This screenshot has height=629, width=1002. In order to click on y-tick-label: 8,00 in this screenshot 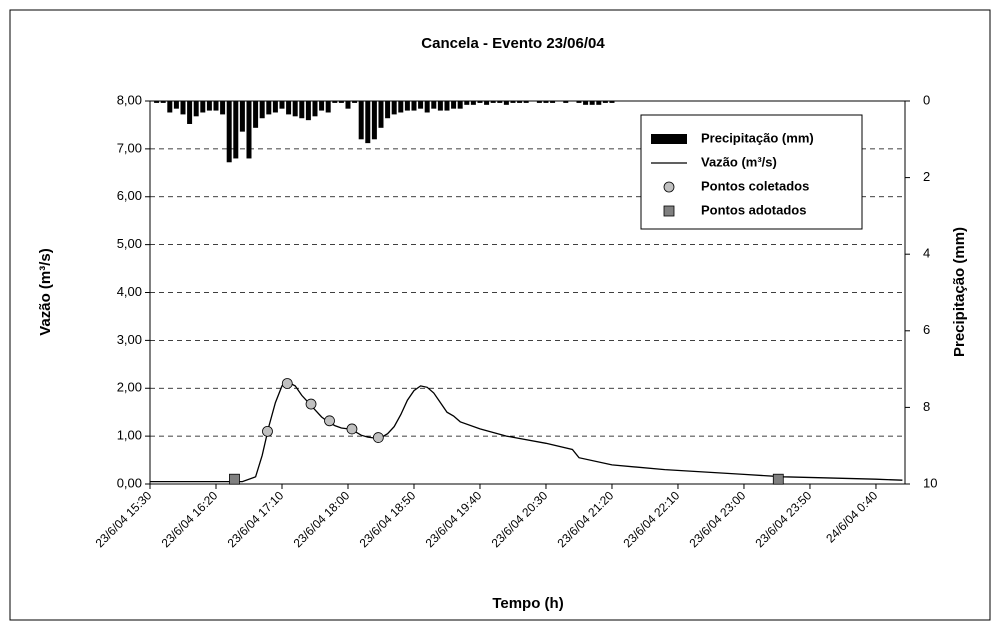, I will do `click(129, 99)`.